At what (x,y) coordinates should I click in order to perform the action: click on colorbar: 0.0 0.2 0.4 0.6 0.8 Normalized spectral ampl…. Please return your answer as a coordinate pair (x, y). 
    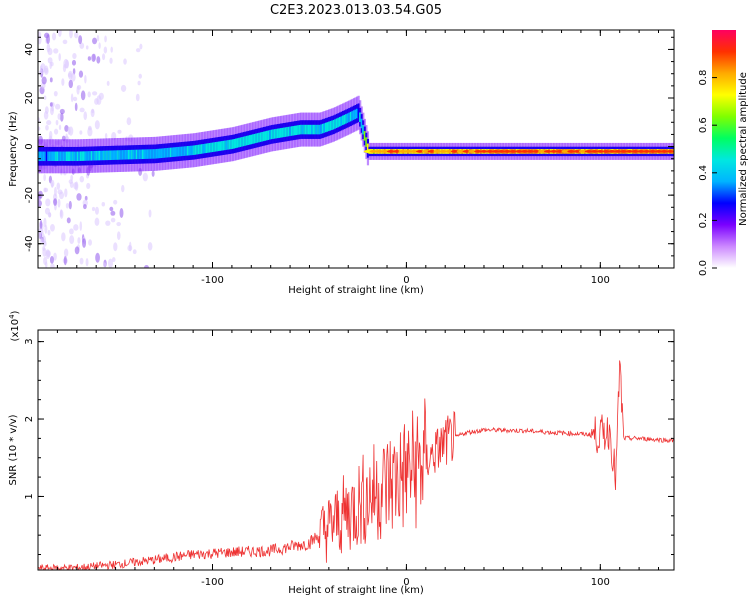
    Looking at the image, I should click on (723, 153).